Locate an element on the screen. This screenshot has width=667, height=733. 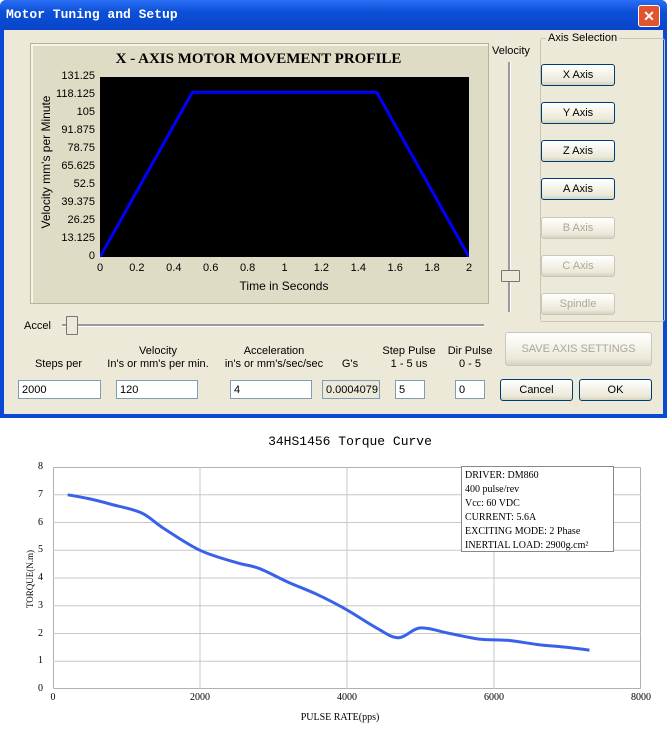
ok-button: OK is located at coordinates (615, 390).